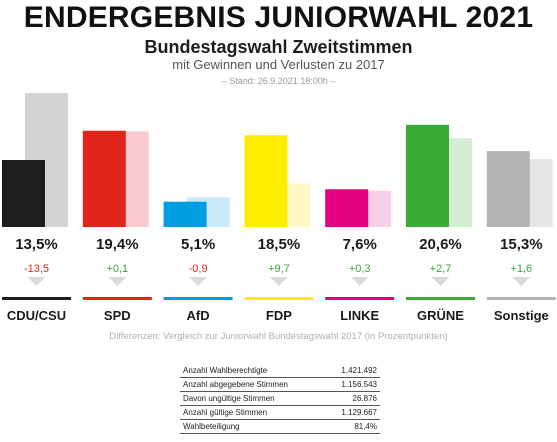 The width and height of the screenshot is (557, 442). Describe the element at coordinates (521, 244) in the screenshot. I see `value-label: 15,3%` at that location.